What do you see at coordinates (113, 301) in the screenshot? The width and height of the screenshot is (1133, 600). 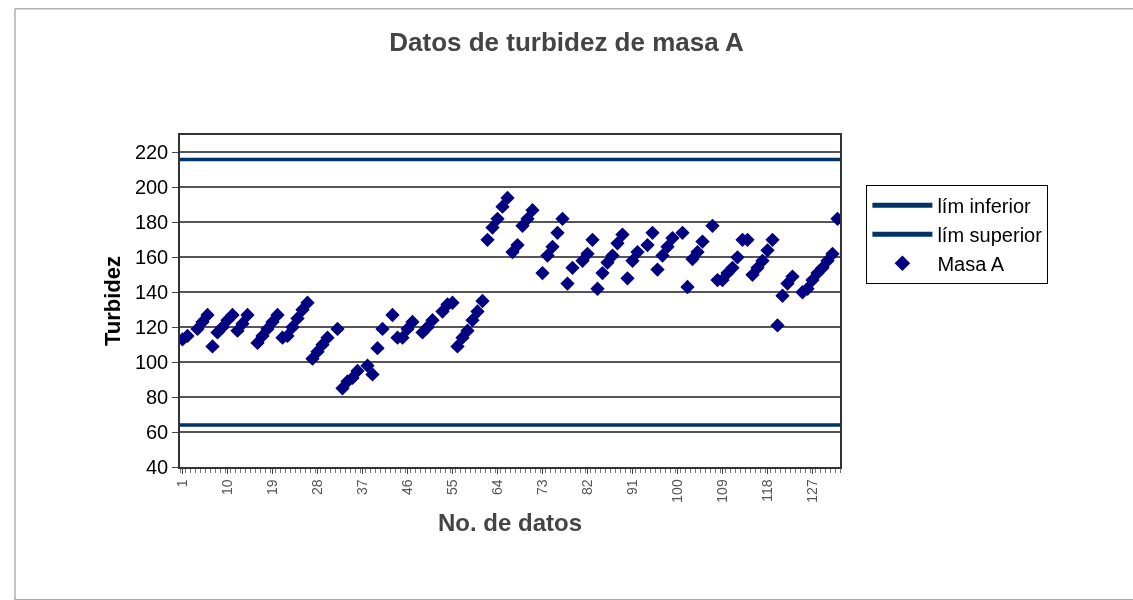 I see `y-axis-title: Turbidez` at bounding box center [113, 301].